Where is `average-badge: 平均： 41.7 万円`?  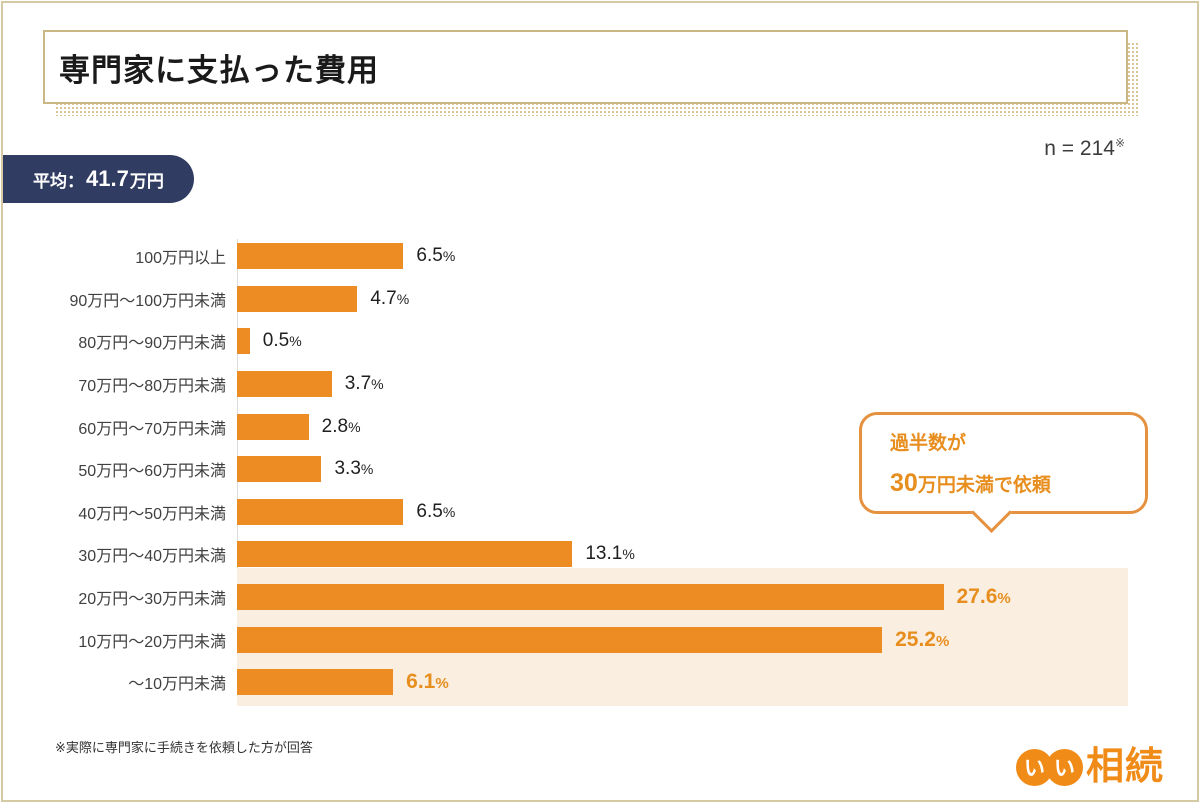
average-badge: 平均： 41.7 万円 is located at coordinates (98, 179).